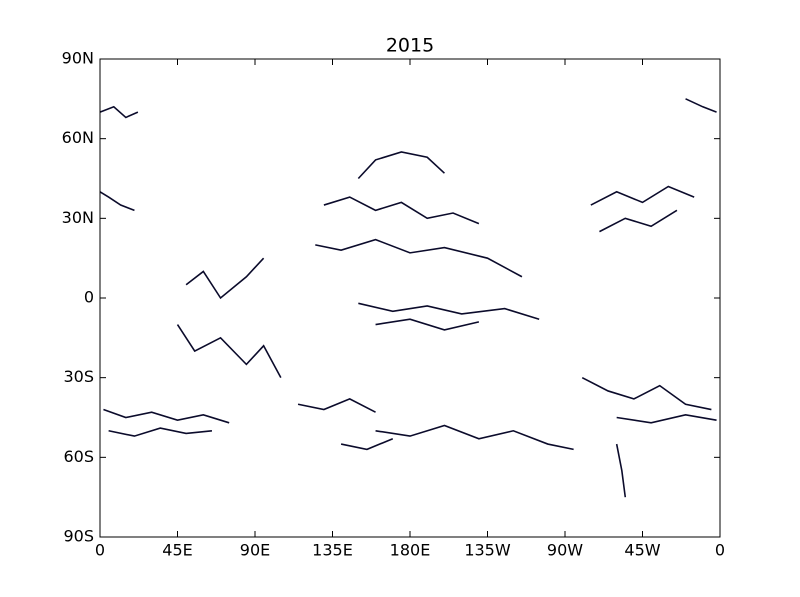 This screenshot has height=597, width=800. Describe the element at coordinates (332, 550) in the screenshot. I see `x-tick-label: 135E` at that location.